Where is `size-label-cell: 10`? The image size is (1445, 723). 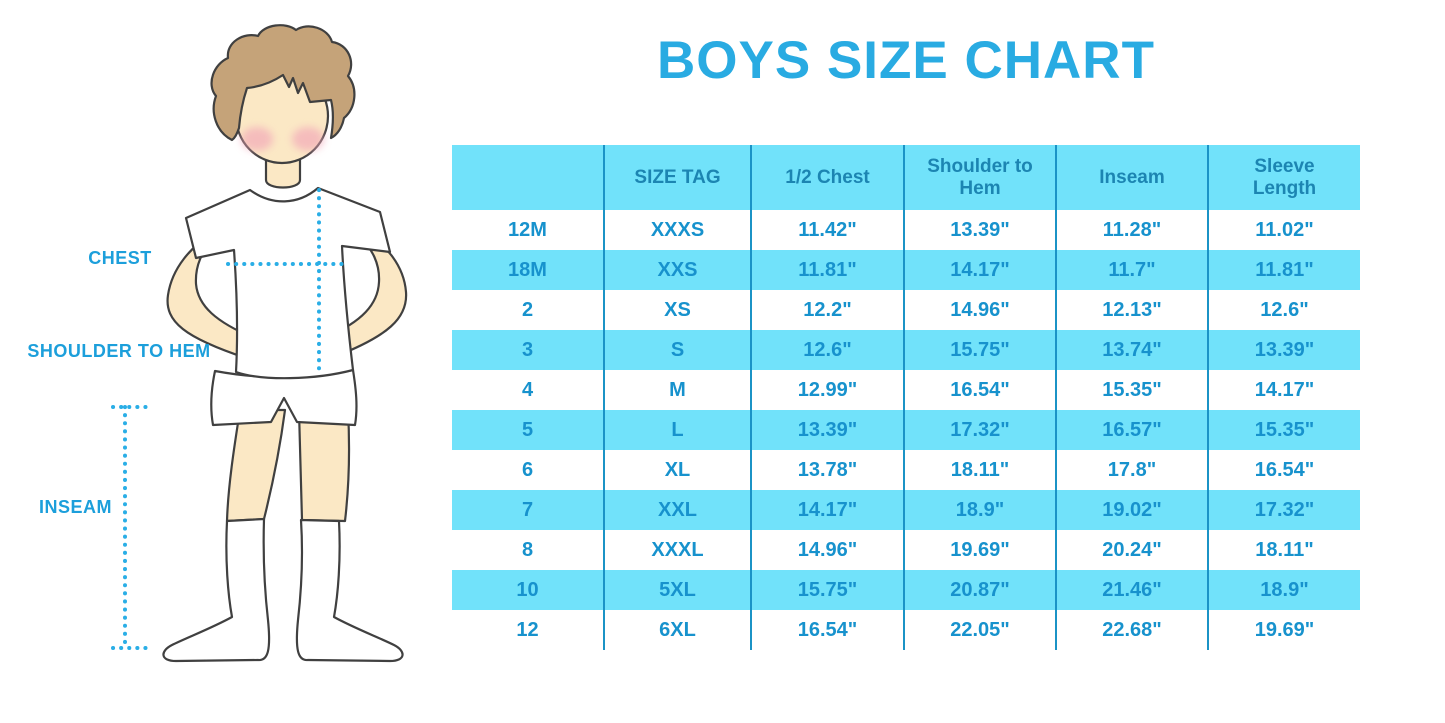
size-label-cell: 10 is located at coordinates (527, 589).